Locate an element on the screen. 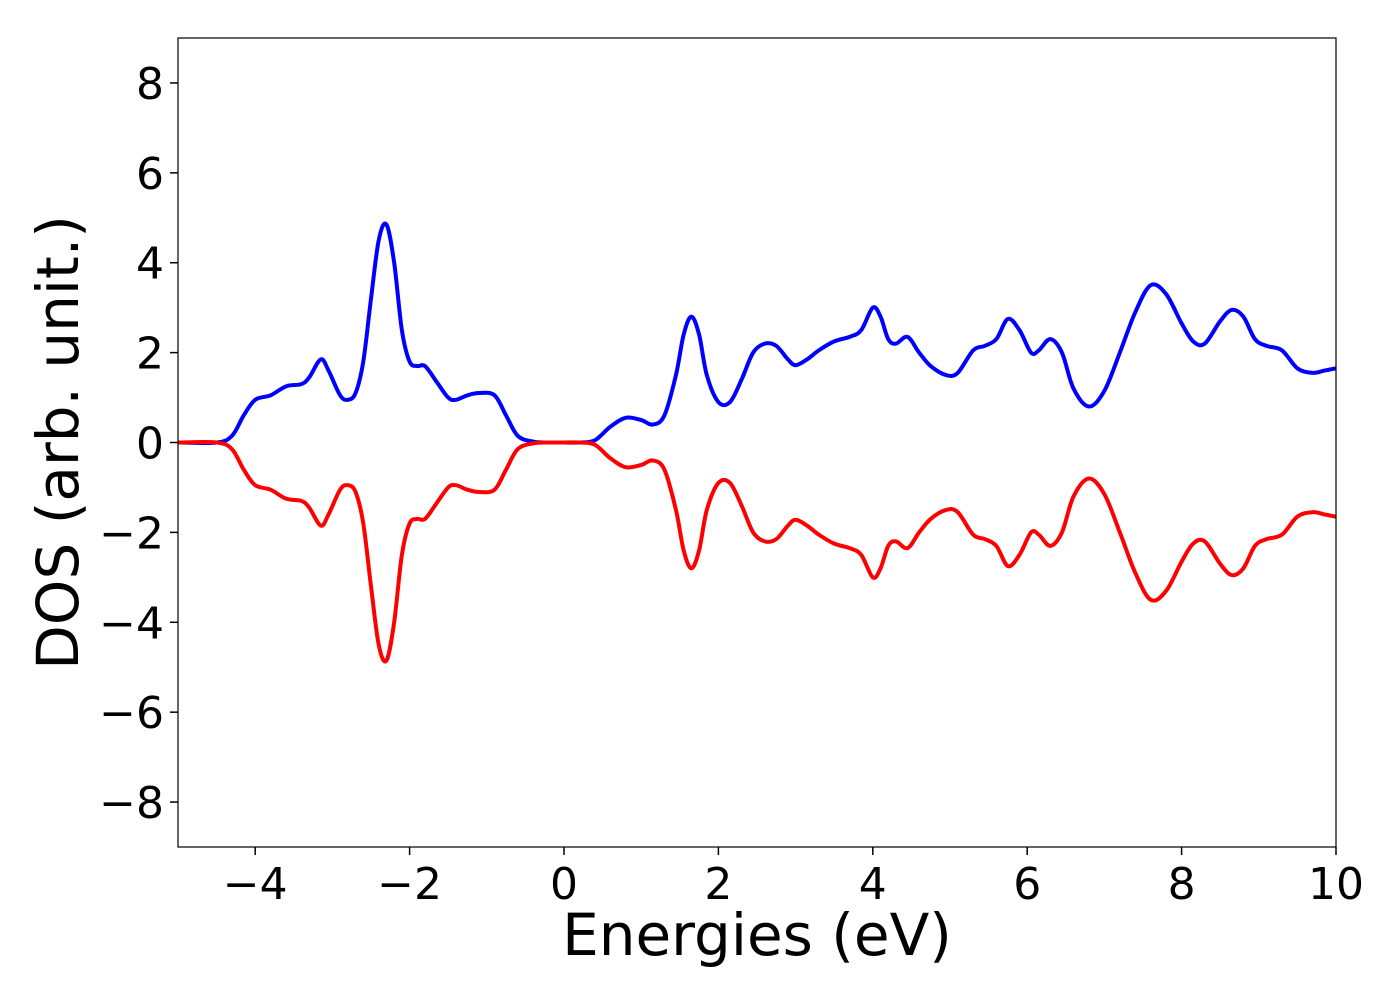  y-tick-label: 2 is located at coordinates (150, 354).